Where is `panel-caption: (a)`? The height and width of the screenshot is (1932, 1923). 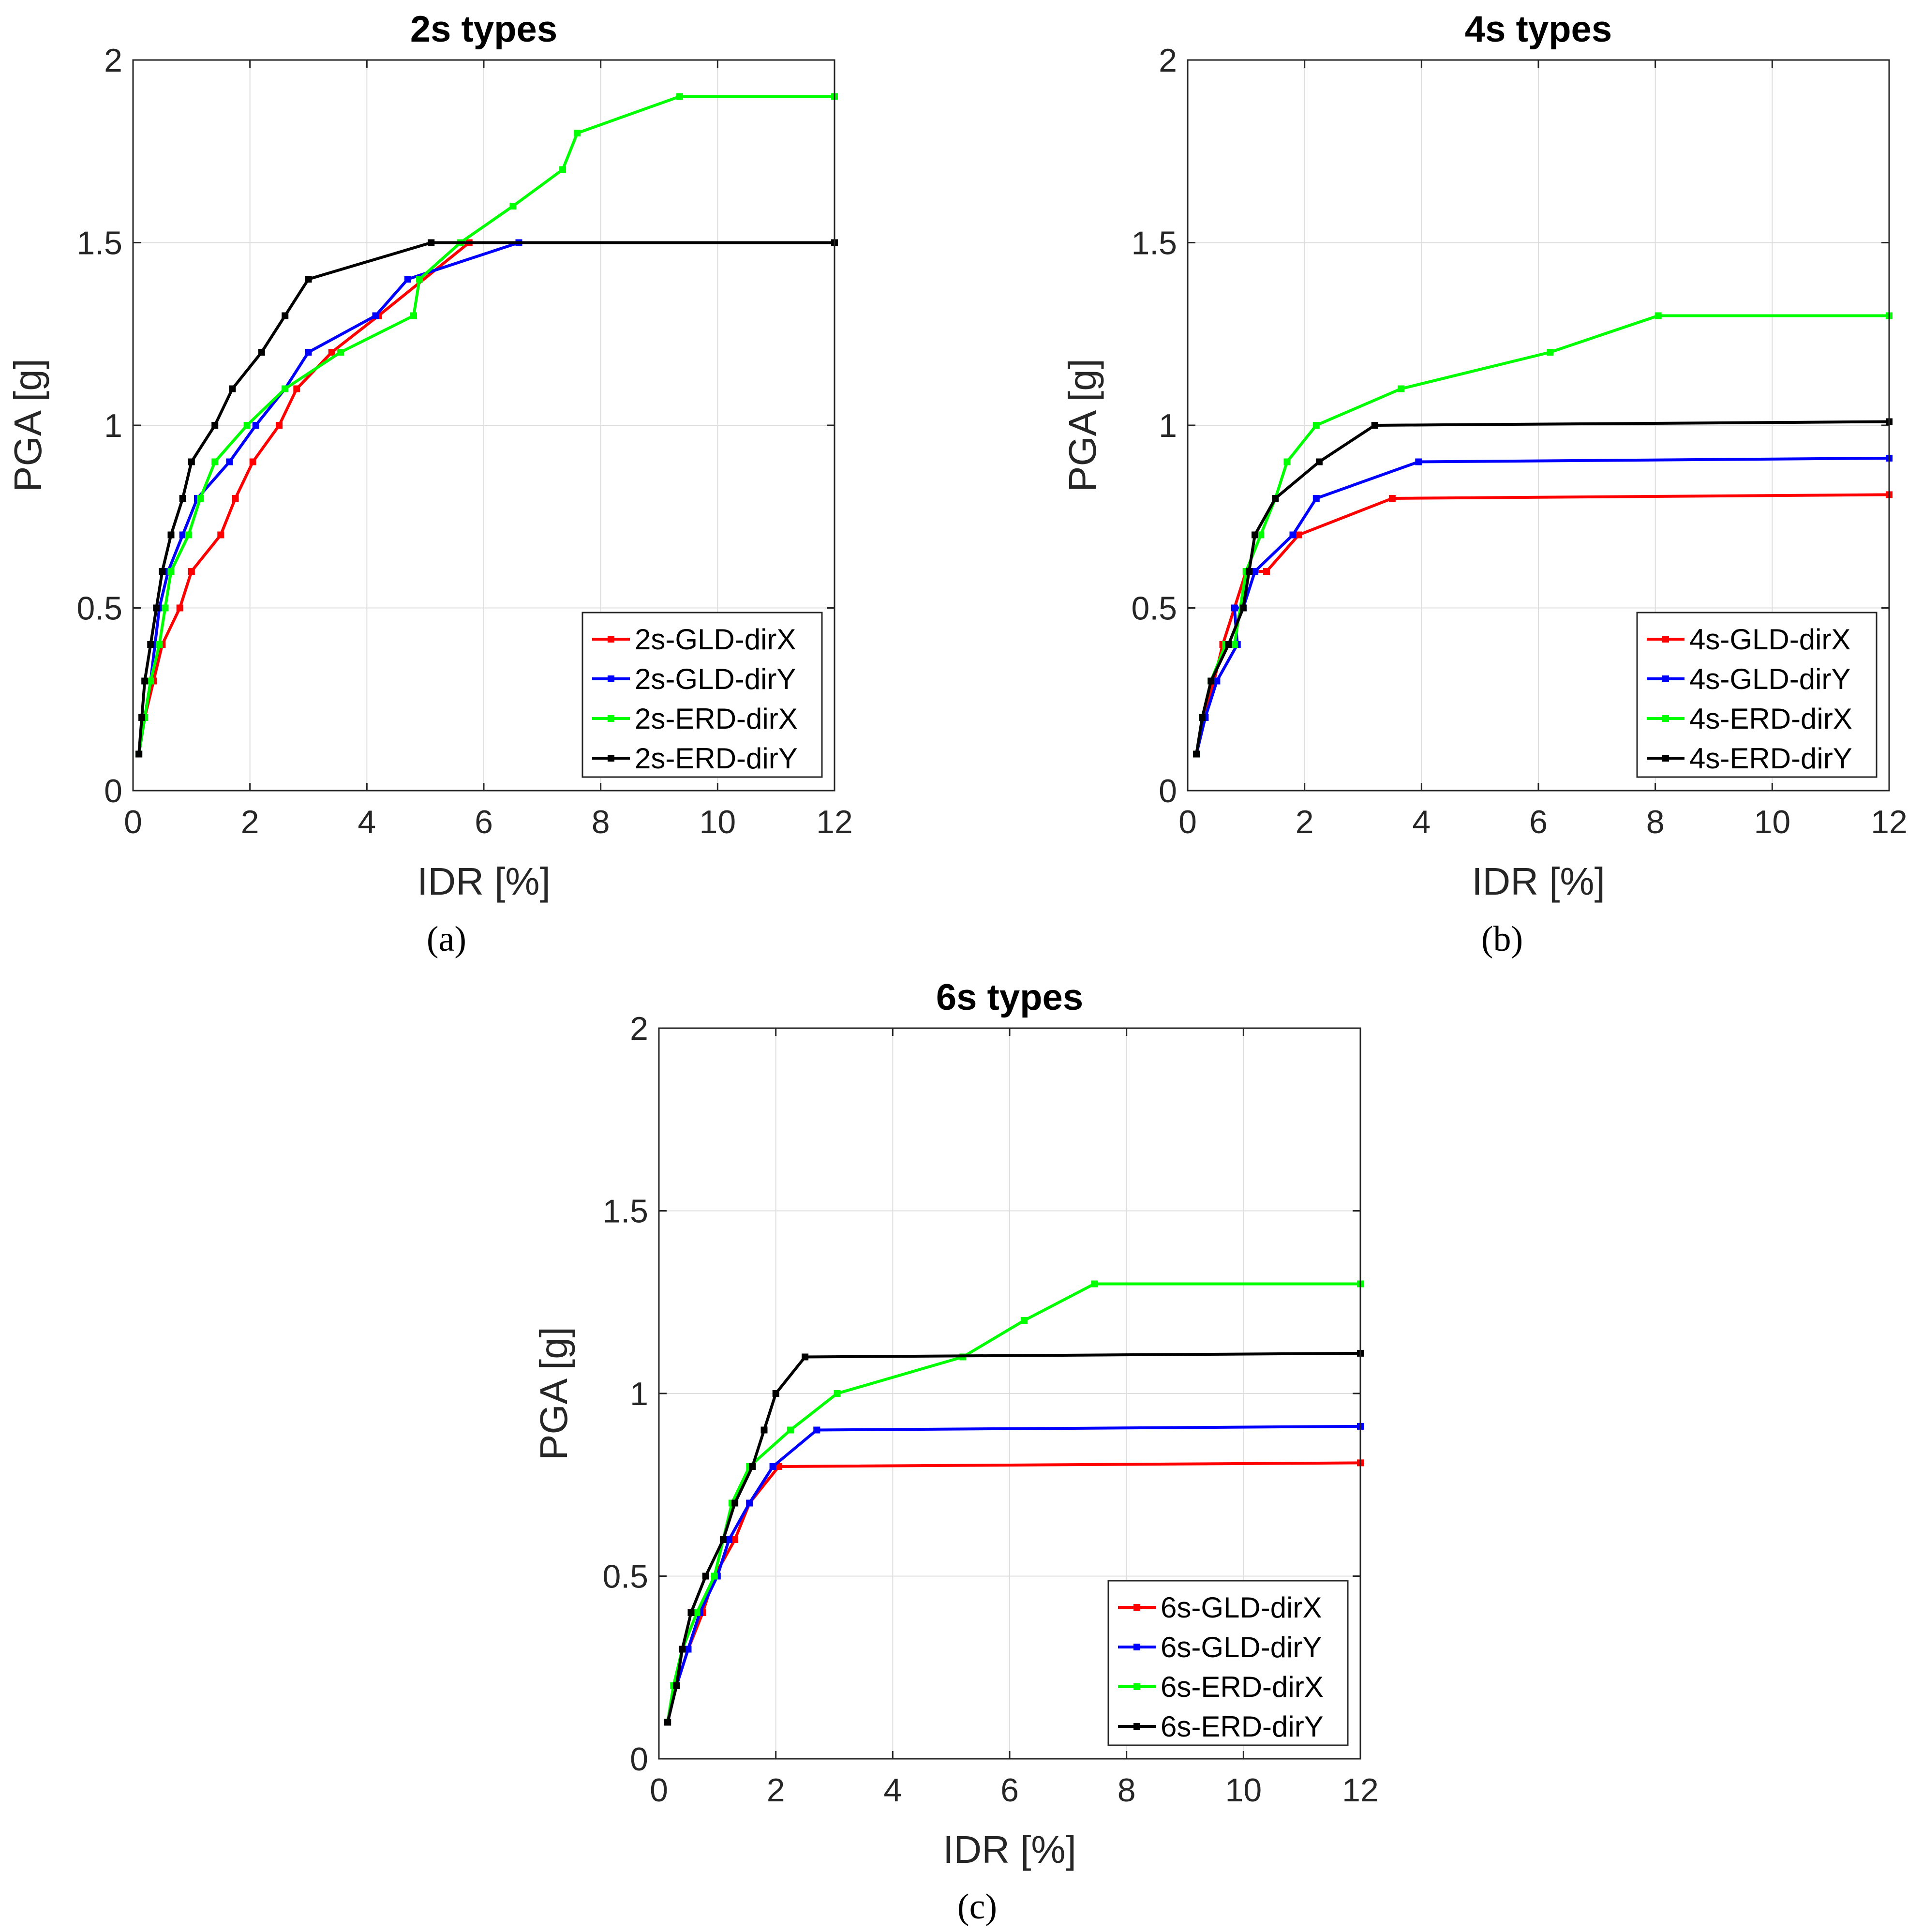 panel-caption: (a) is located at coordinates (446, 939).